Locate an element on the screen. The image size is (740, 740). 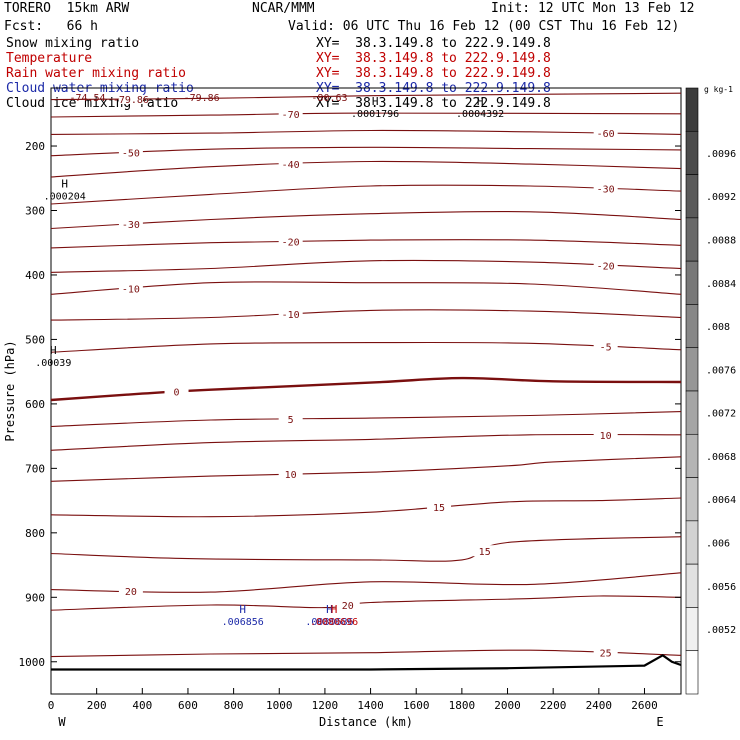
field-label-temperature: Temperature is located at coordinates (49, 58).